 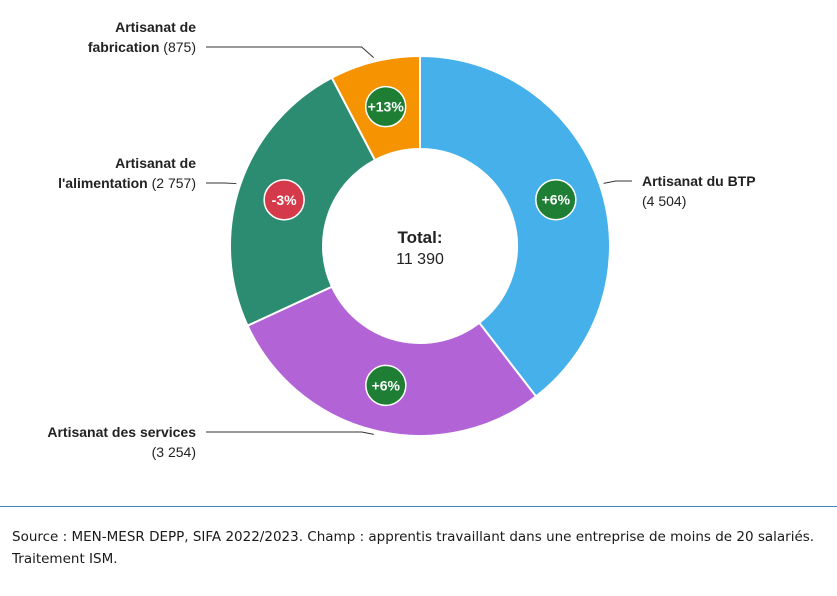 What do you see at coordinates (664, 201) in the screenshot?
I see `slice-value: (4 504)` at bounding box center [664, 201].